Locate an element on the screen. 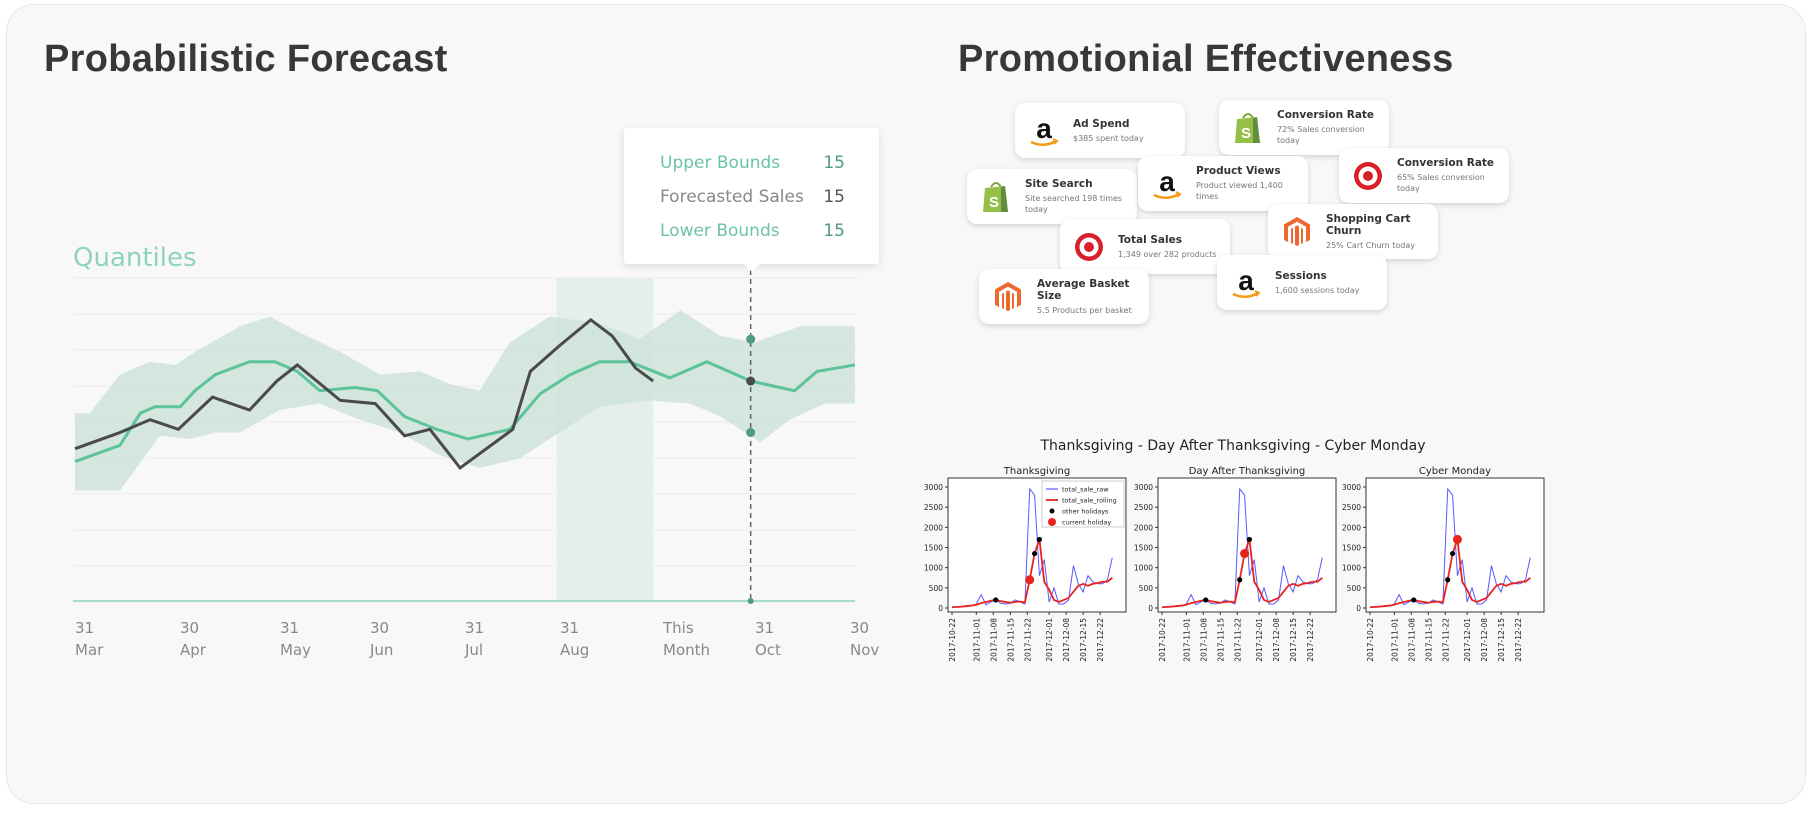 The height and width of the screenshot is (814, 1814). y-tick-label: 500 is located at coordinates (1146, 588).